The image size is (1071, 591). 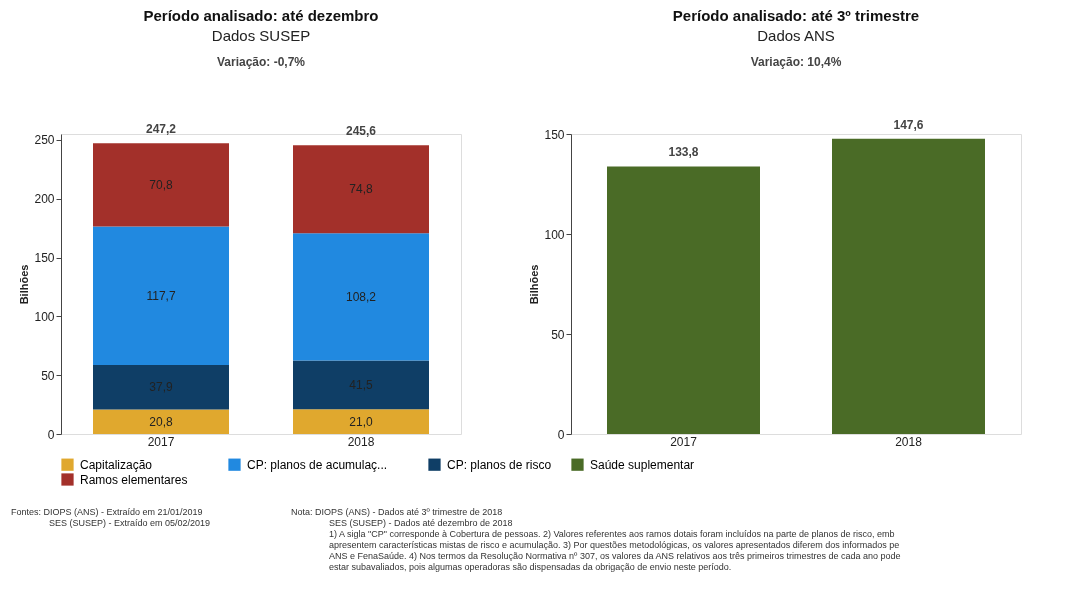 What do you see at coordinates (530, 567) in the screenshot?
I see `text: estar subavaliados, pois algumas operadoras são dispensadas da obrigação de envio neste período.` at bounding box center [530, 567].